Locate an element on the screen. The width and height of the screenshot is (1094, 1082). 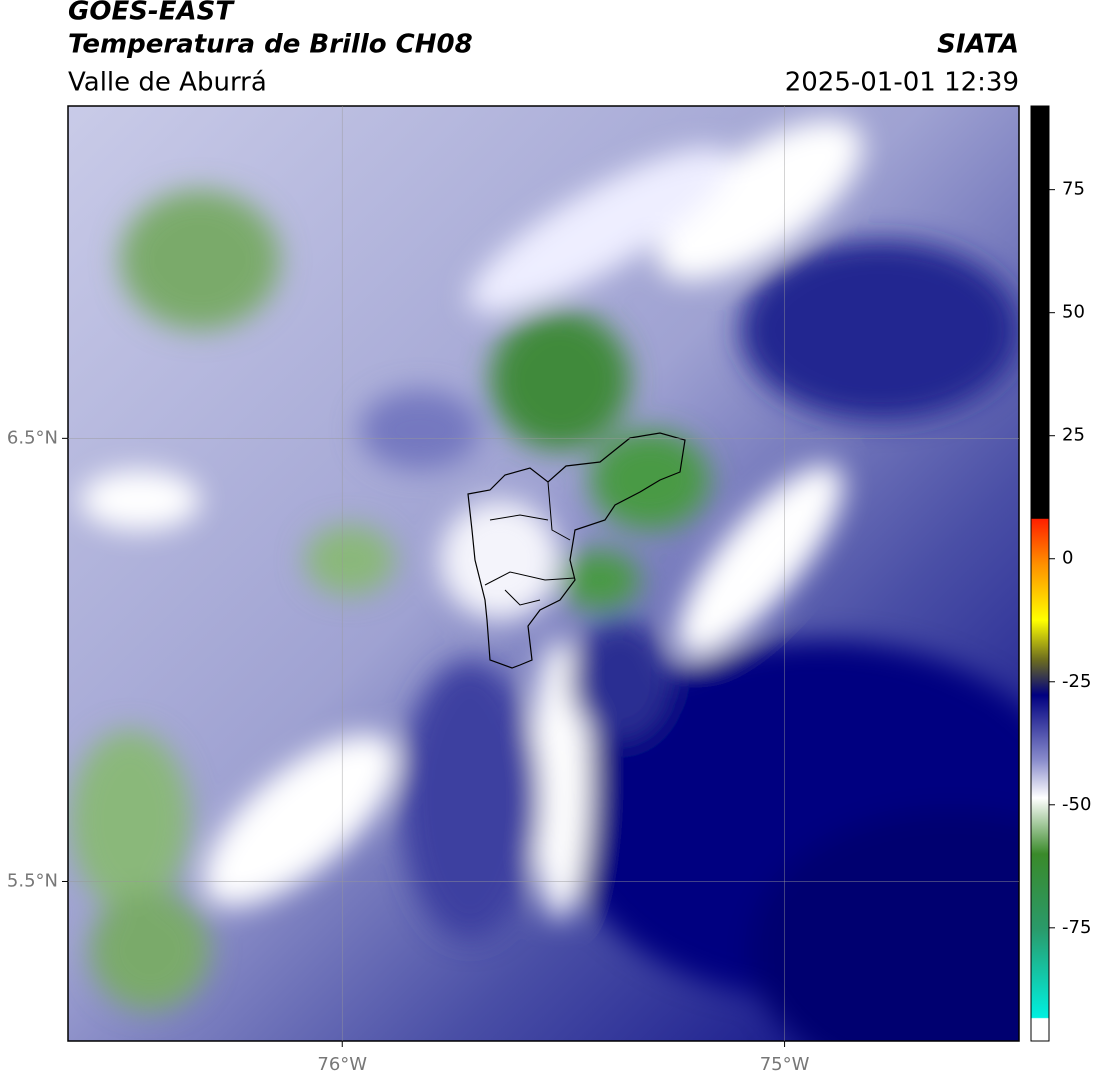
colorbar-tick-label: 25 is located at coordinates (1073, 435).